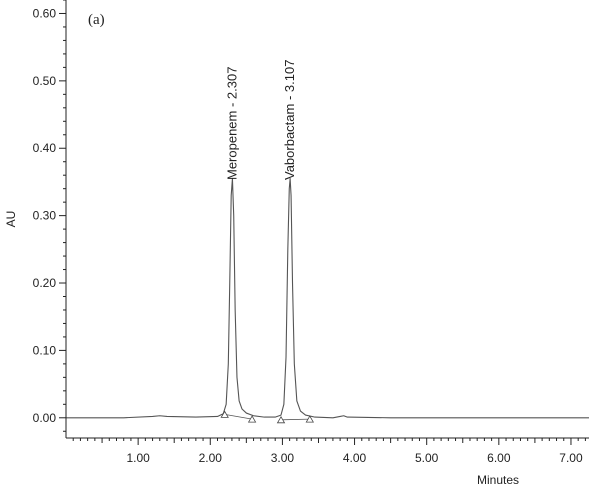 The image size is (589, 488). I want to click on x-axis-title: Minutes, so click(498, 480).